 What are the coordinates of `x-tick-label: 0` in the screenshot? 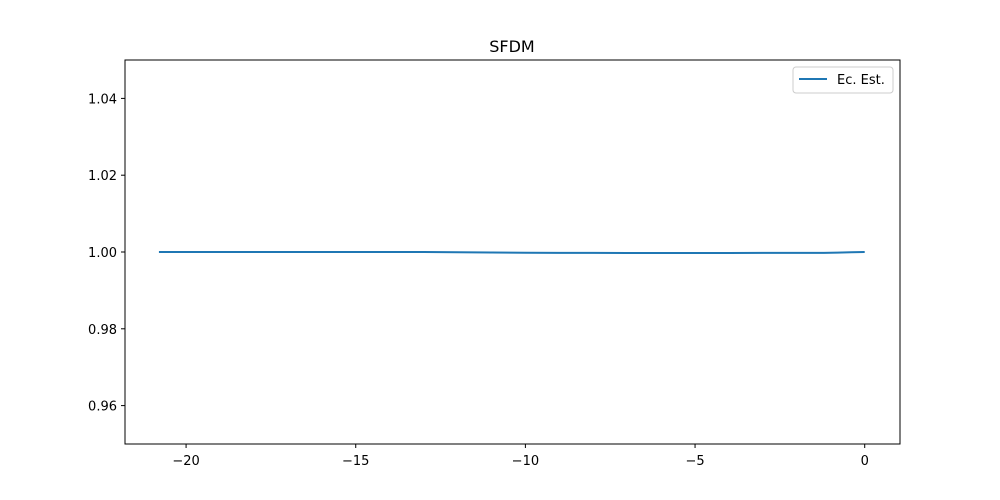 It's located at (865, 461).